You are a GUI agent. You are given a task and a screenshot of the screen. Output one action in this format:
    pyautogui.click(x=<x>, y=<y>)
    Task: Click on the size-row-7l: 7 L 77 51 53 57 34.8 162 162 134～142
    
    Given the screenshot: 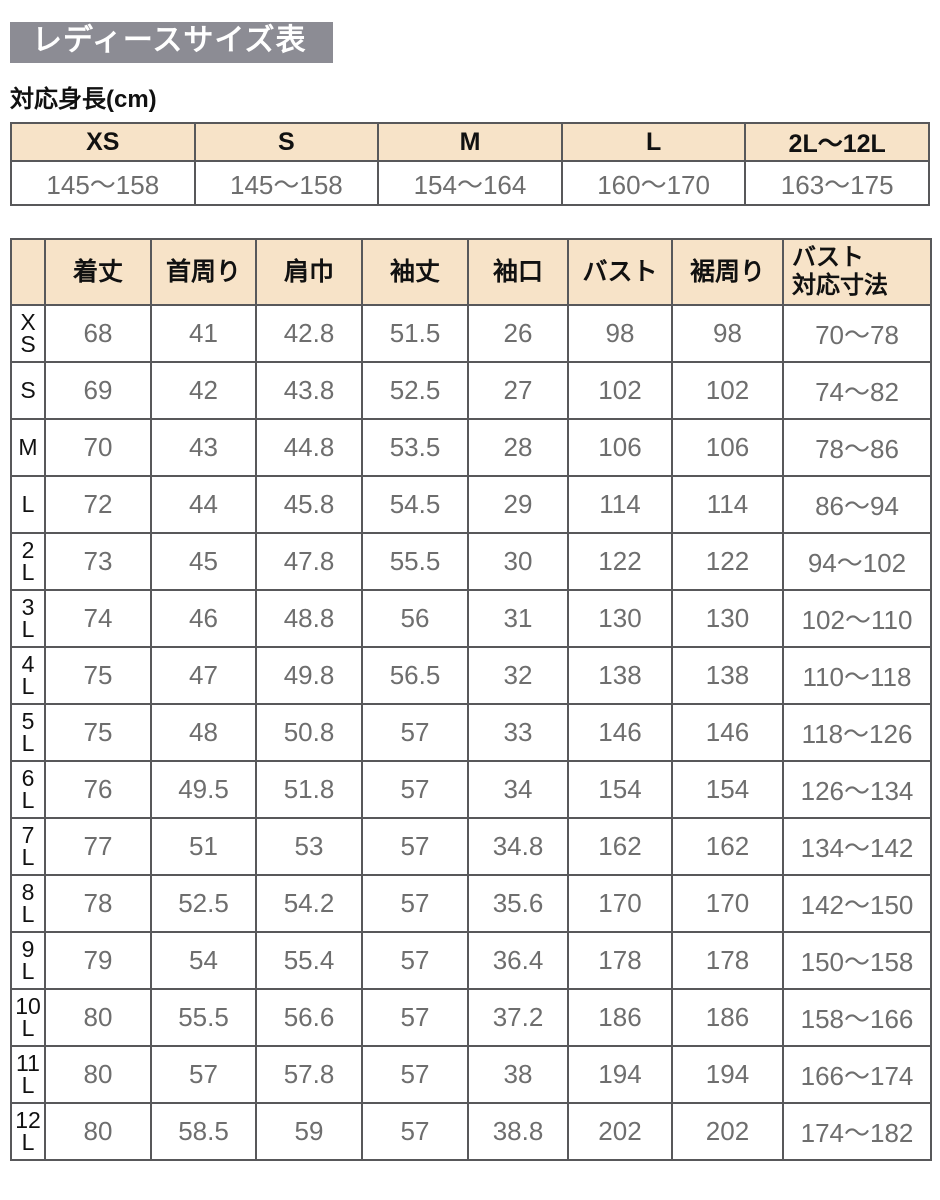 What is the action you would take?
    pyautogui.click(x=471, y=846)
    